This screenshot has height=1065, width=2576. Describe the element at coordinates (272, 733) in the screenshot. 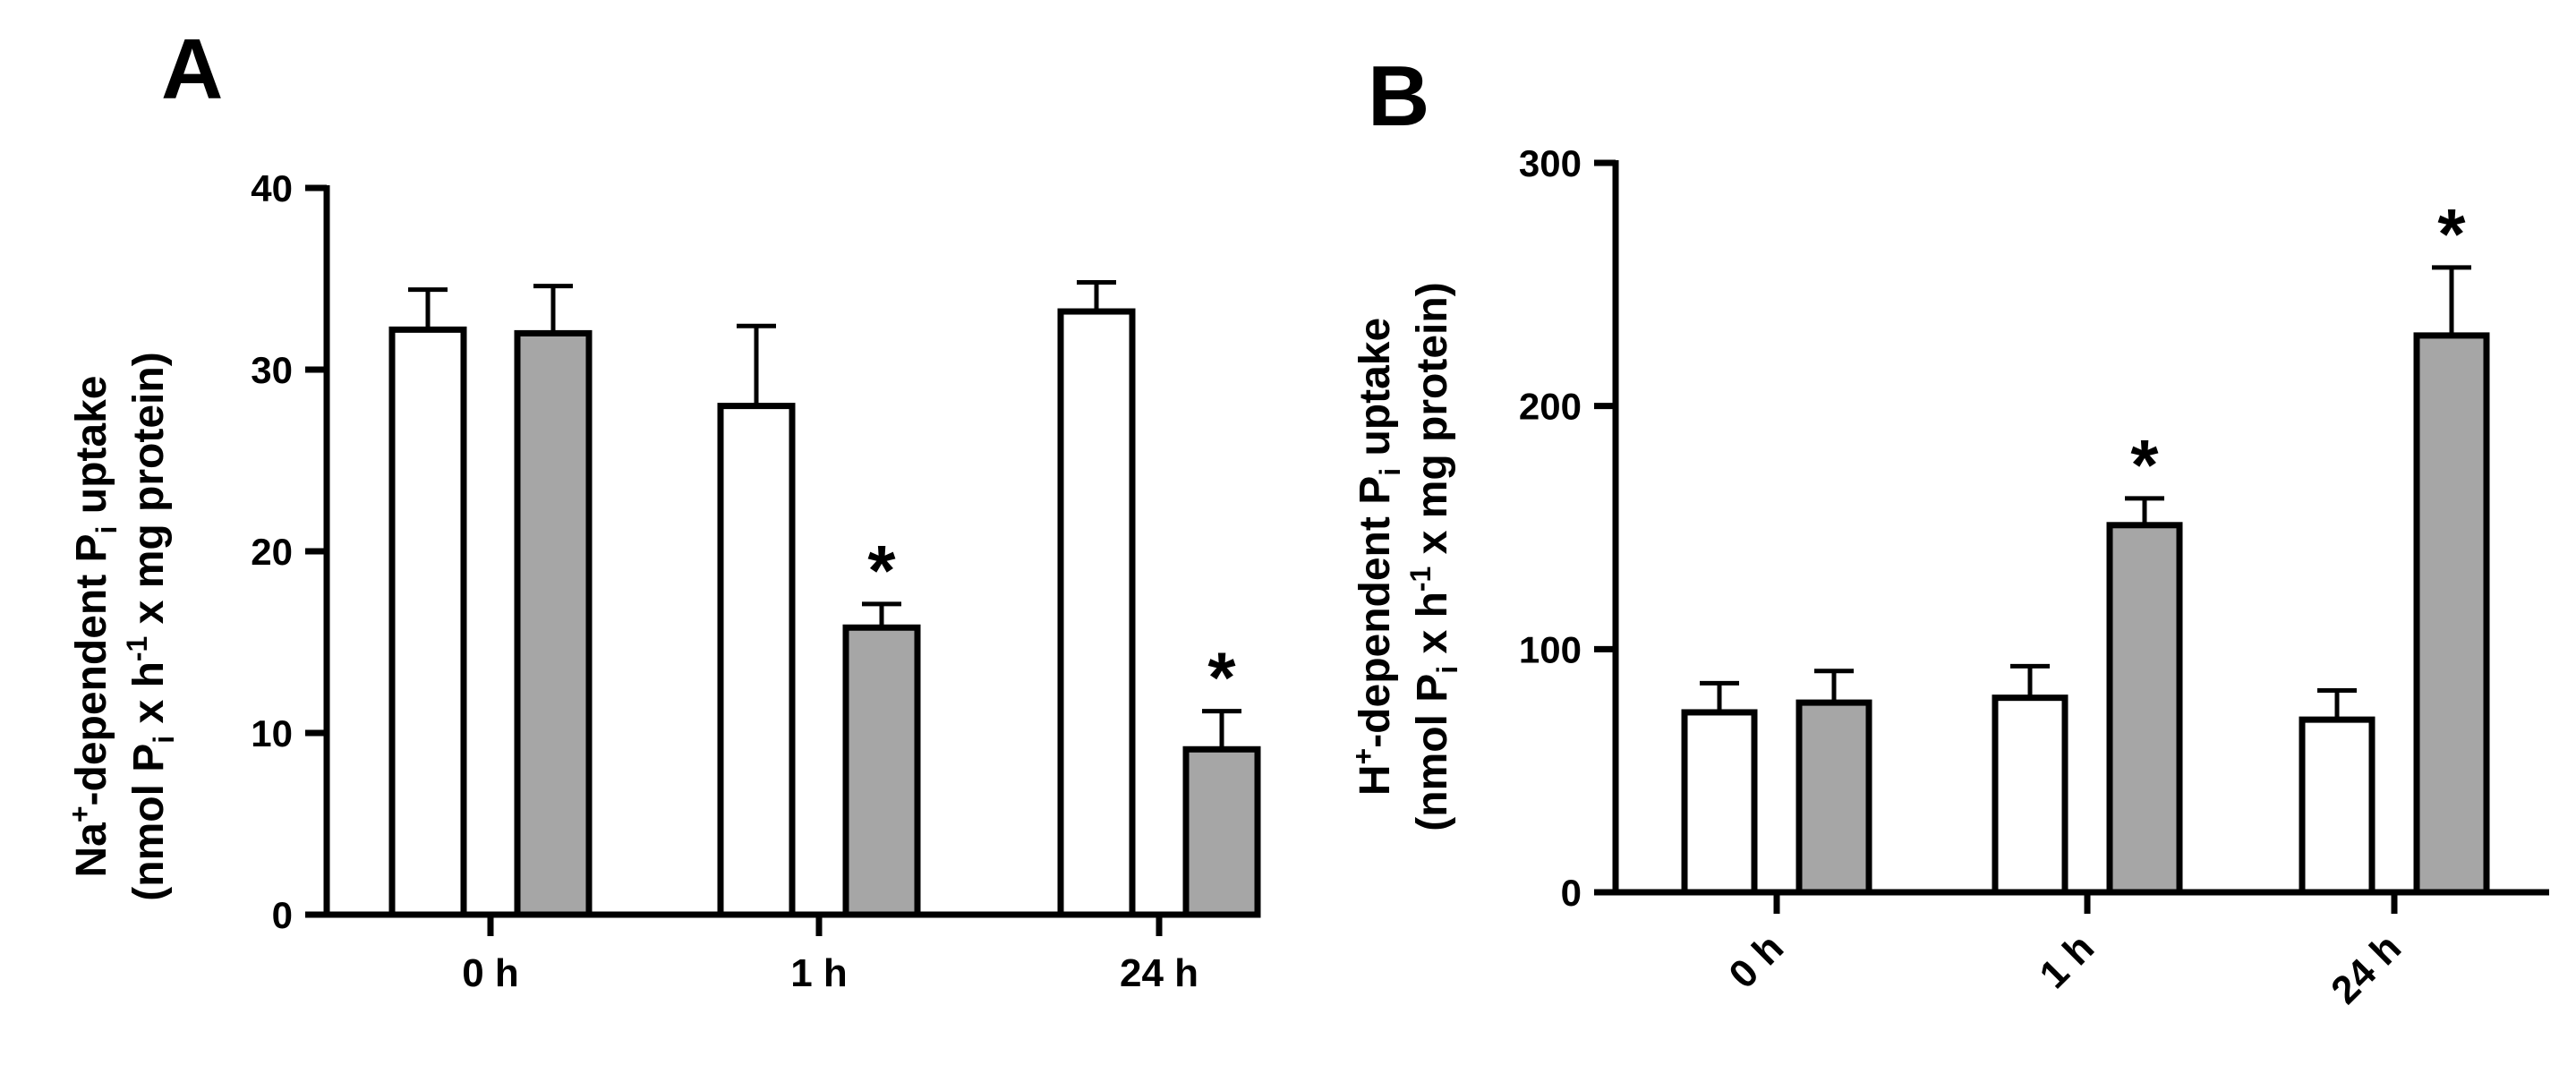

I see `y-tick-label: 10` at that location.